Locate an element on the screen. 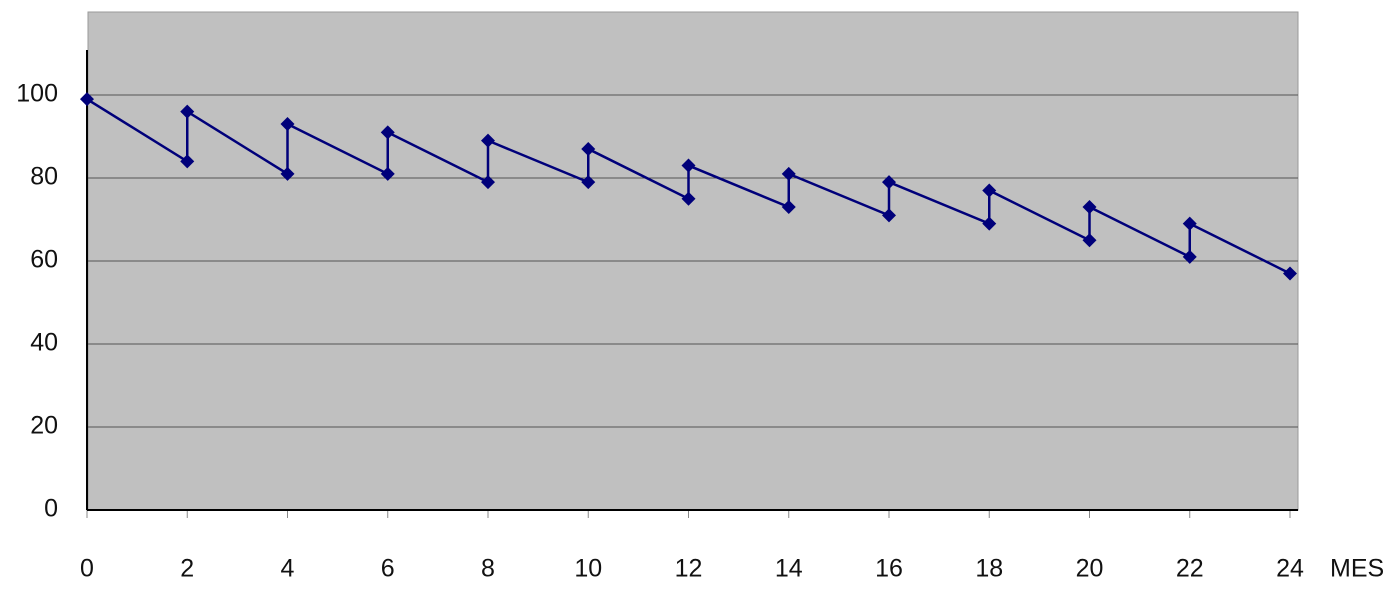  y-tick-label: 20 is located at coordinates (44, 426).